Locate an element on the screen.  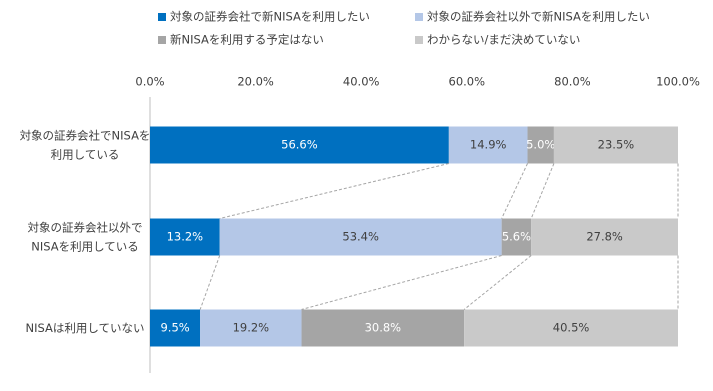
x-tick-label: 40.0% is located at coordinates (361, 82).